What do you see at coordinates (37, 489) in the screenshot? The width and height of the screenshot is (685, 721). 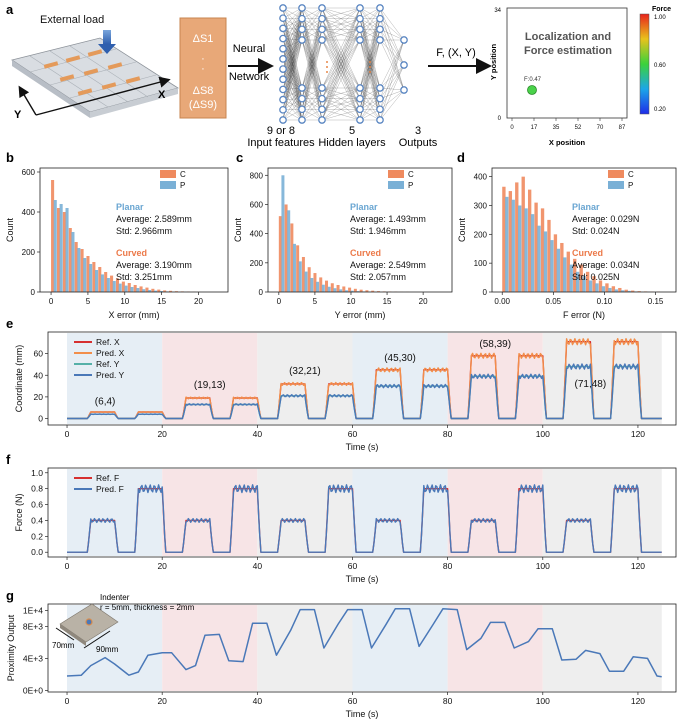 I see `y-tick-label: 0.8` at bounding box center [37, 489].